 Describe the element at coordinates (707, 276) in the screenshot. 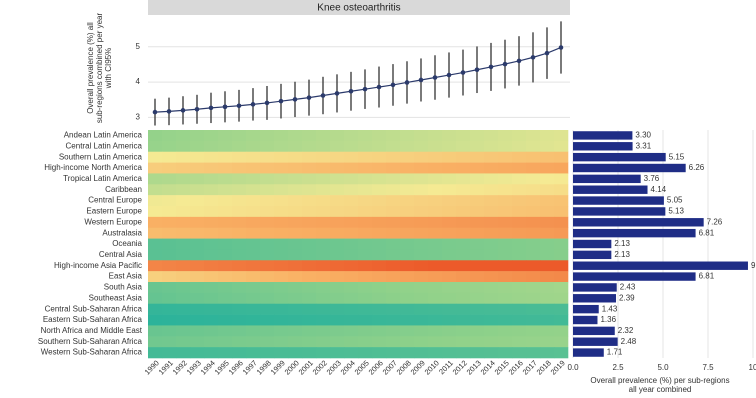

I see `data-label: 6.81` at that location.